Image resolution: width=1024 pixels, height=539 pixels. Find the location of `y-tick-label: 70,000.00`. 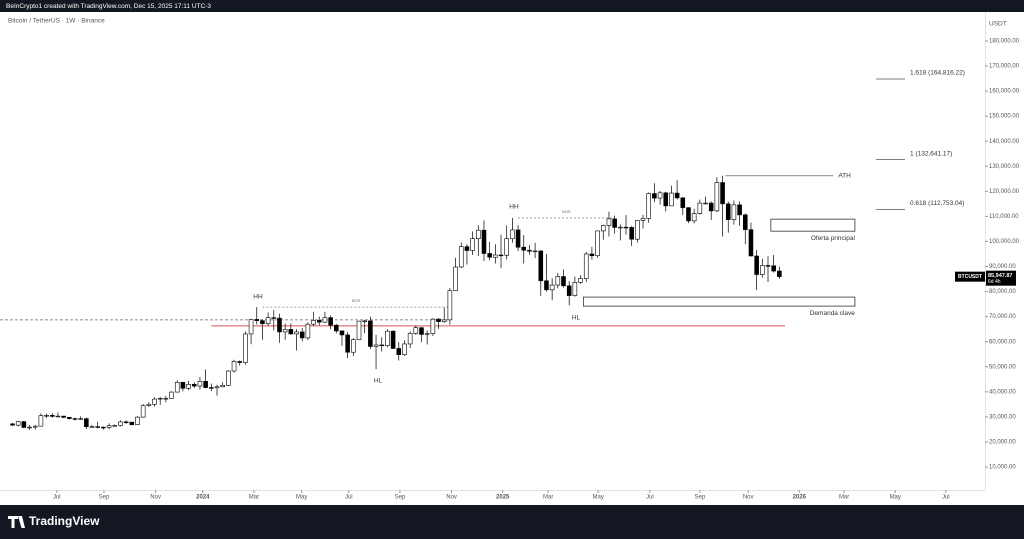

y-tick-label: 70,000.00 is located at coordinates (1002, 317).